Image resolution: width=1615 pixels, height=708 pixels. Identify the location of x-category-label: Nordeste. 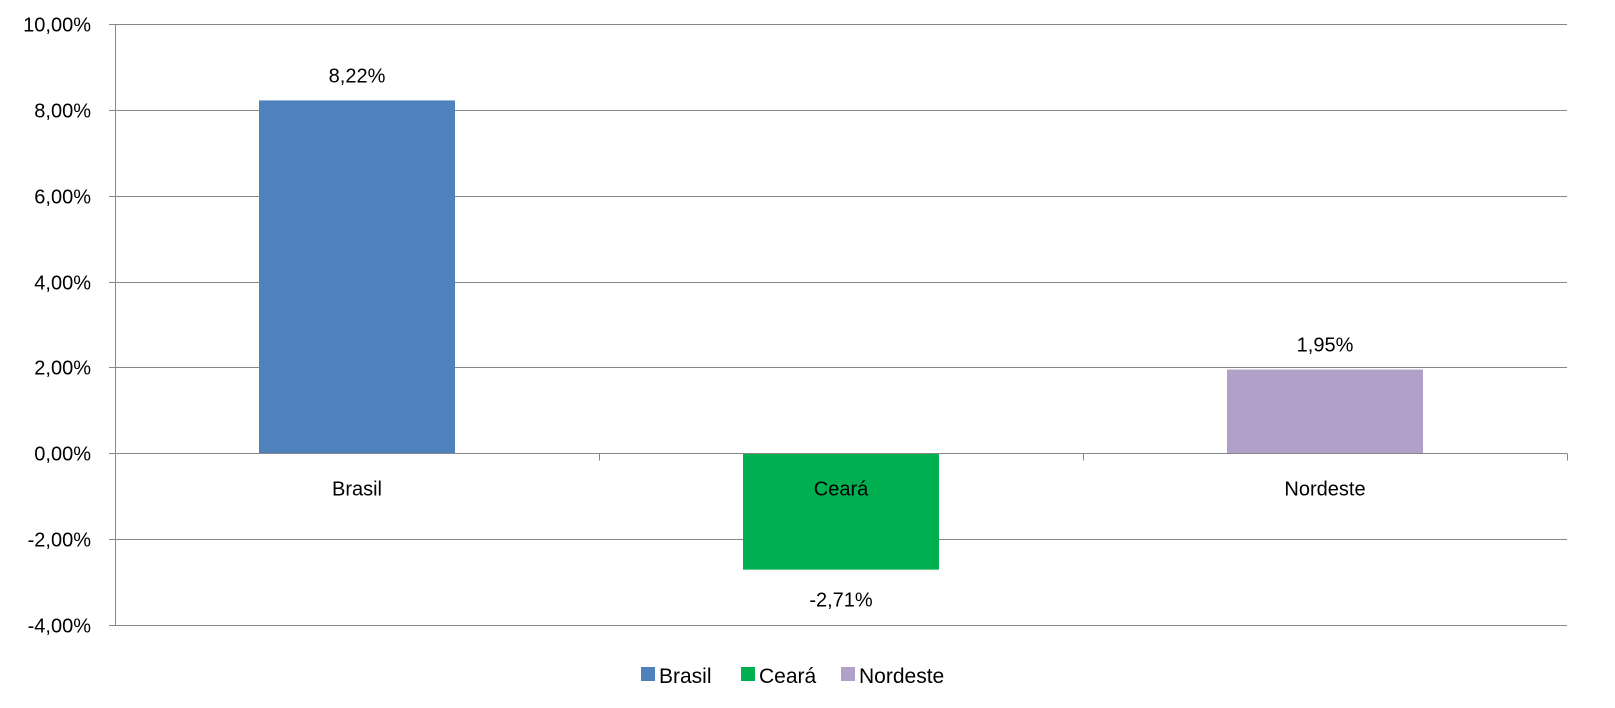
(1324, 489).